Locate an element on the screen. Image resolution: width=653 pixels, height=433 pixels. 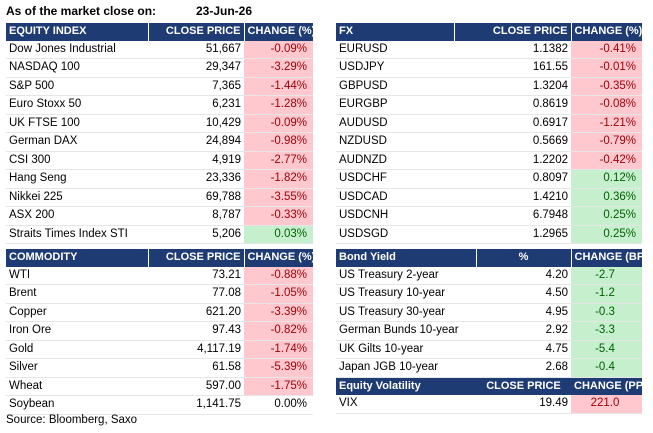
equity-row: Dow Jones Industrial 51,667 -0.09% is located at coordinates (159, 49).